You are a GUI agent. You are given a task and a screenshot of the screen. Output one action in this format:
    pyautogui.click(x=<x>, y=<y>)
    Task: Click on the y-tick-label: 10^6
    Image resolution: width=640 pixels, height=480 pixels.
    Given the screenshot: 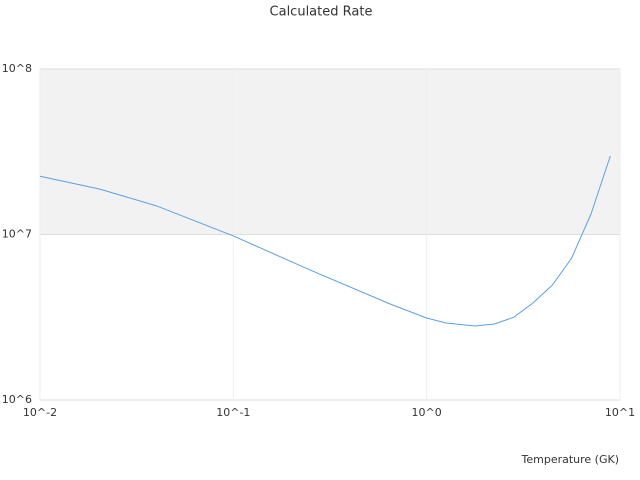 What is the action you would take?
    pyautogui.click(x=17, y=399)
    